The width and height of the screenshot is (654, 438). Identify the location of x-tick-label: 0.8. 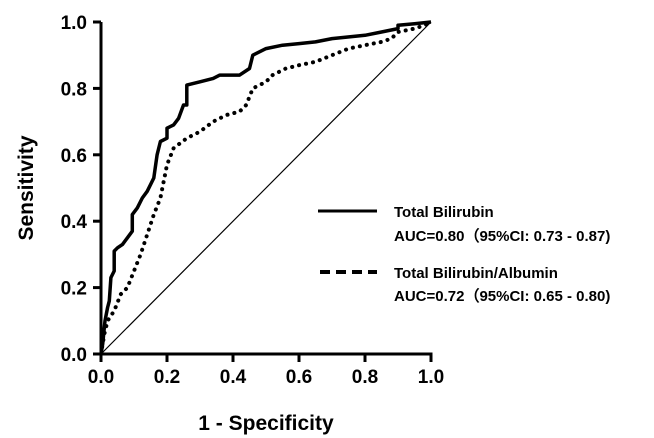
(365, 377).